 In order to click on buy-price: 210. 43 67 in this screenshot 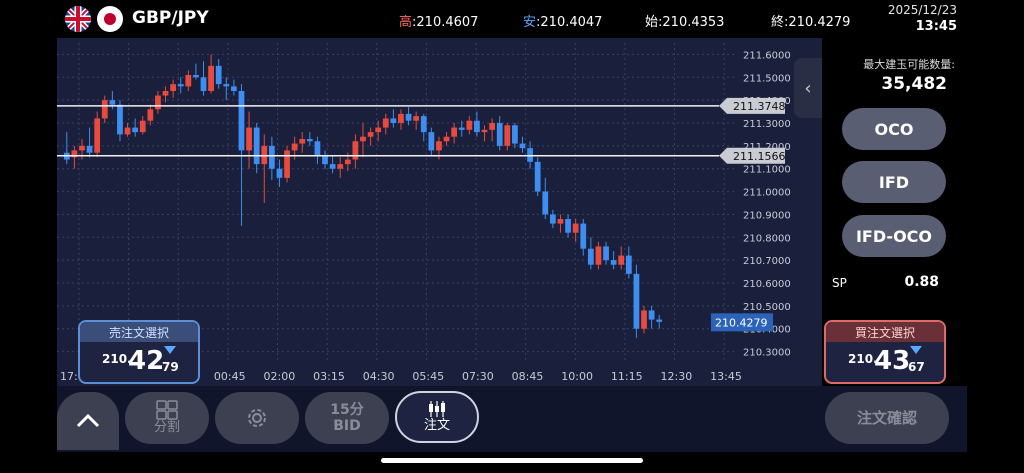, I will do `click(885, 361)`.